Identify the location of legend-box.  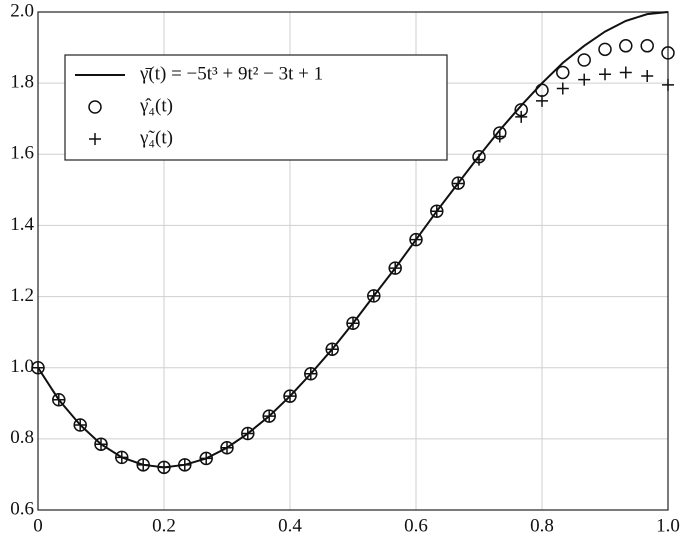
(256, 107).